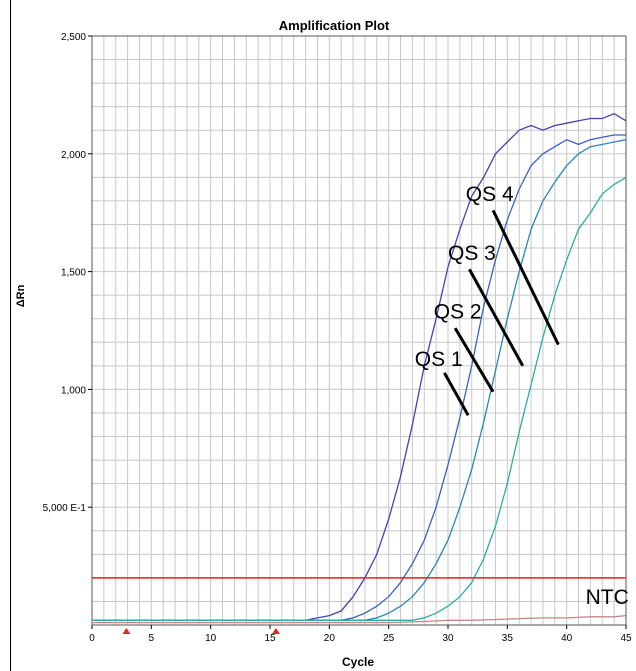 This screenshot has height=671, width=636. Describe the element at coordinates (439, 359) in the screenshot. I see `annotation-label: QS 1` at that location.